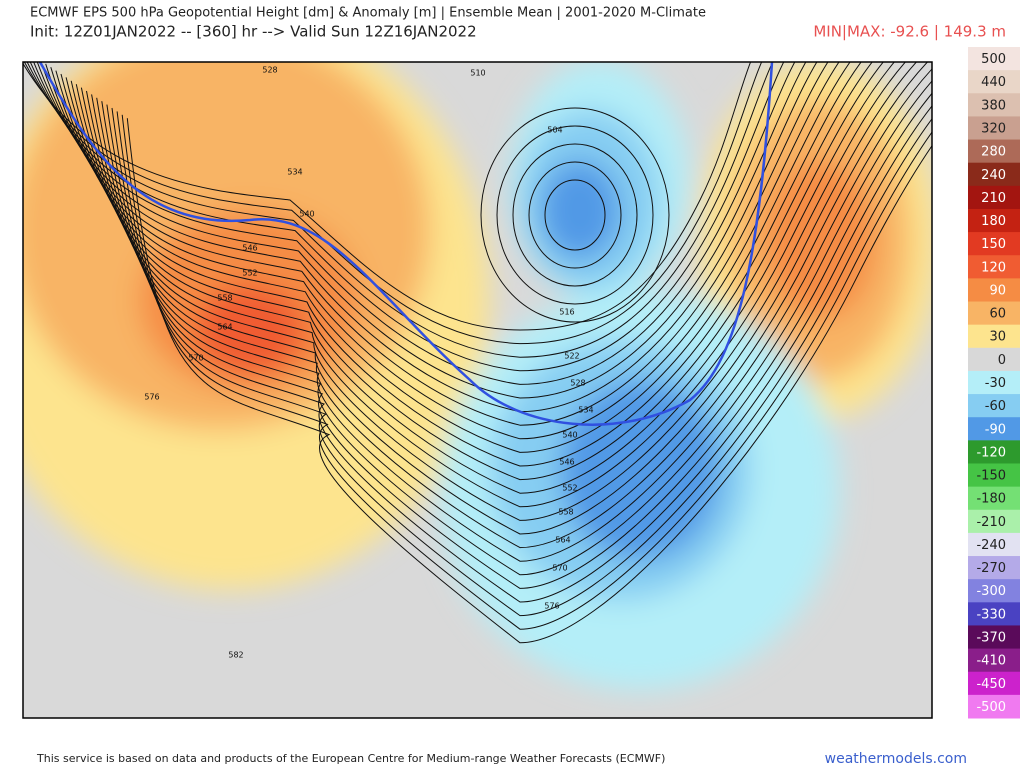 Image resolution: width=1024 pixels, height=768 pixels. What do you see at coordinates (991, 522) in the screenshot?
I see `colorbar-label: -210` at bounding box center [991, 522].